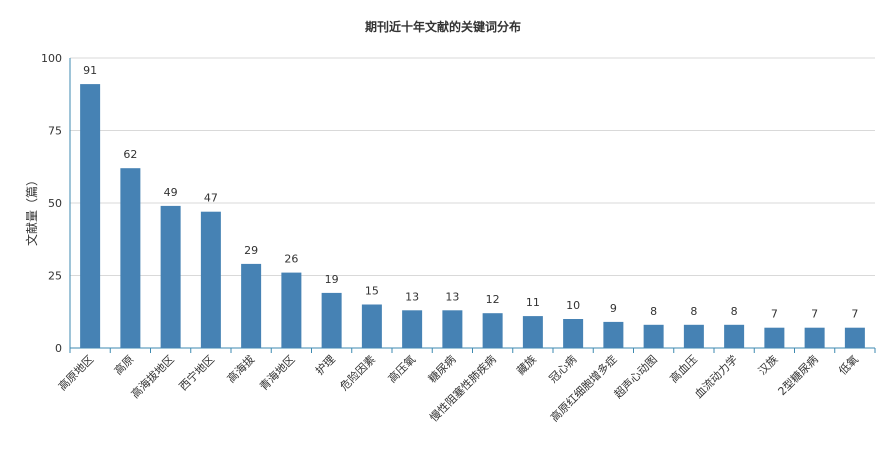 This screenshot has height=459, width=894. Describe the element at coordinates (357, 372) in the screenshot. I see `x-tick-label: 危险因素` at that location.